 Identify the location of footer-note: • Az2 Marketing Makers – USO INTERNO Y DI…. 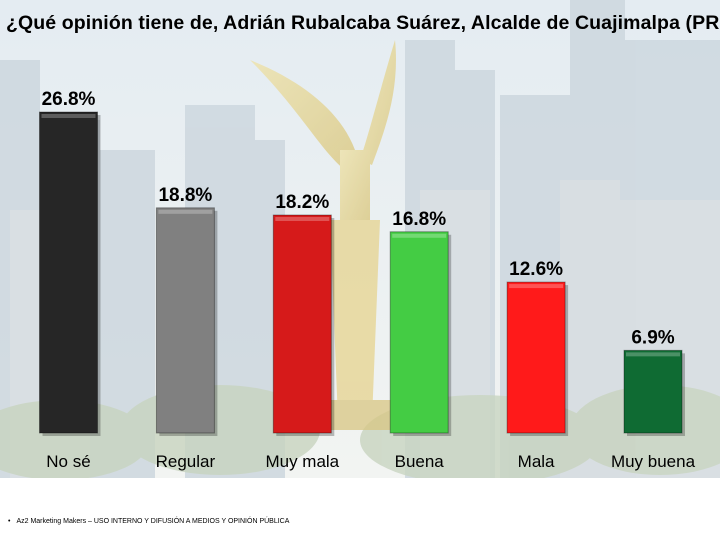
(148, 524).